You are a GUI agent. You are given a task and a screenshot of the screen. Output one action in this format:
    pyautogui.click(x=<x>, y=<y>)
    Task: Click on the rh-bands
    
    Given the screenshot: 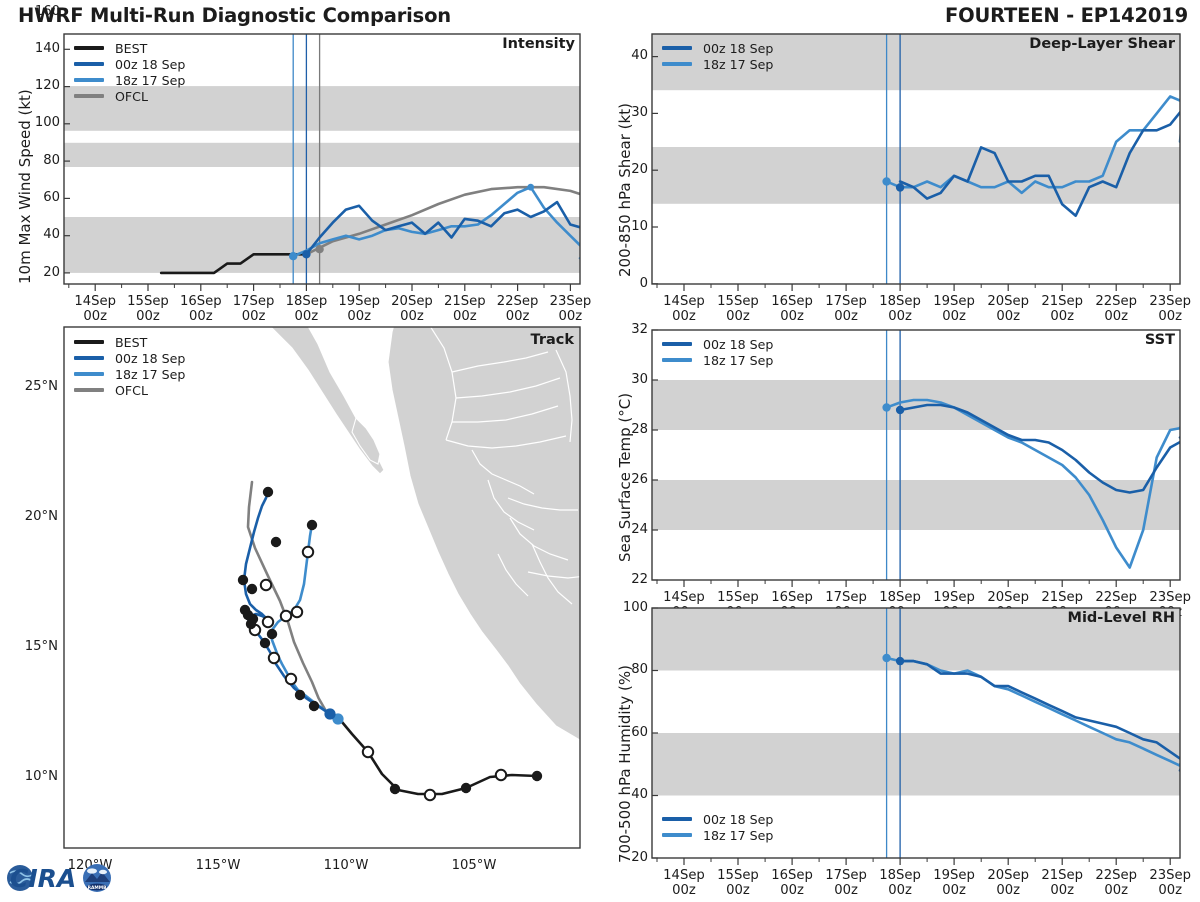 What is the action you would take?
    pyautogui.click(x=916, y=702)
    